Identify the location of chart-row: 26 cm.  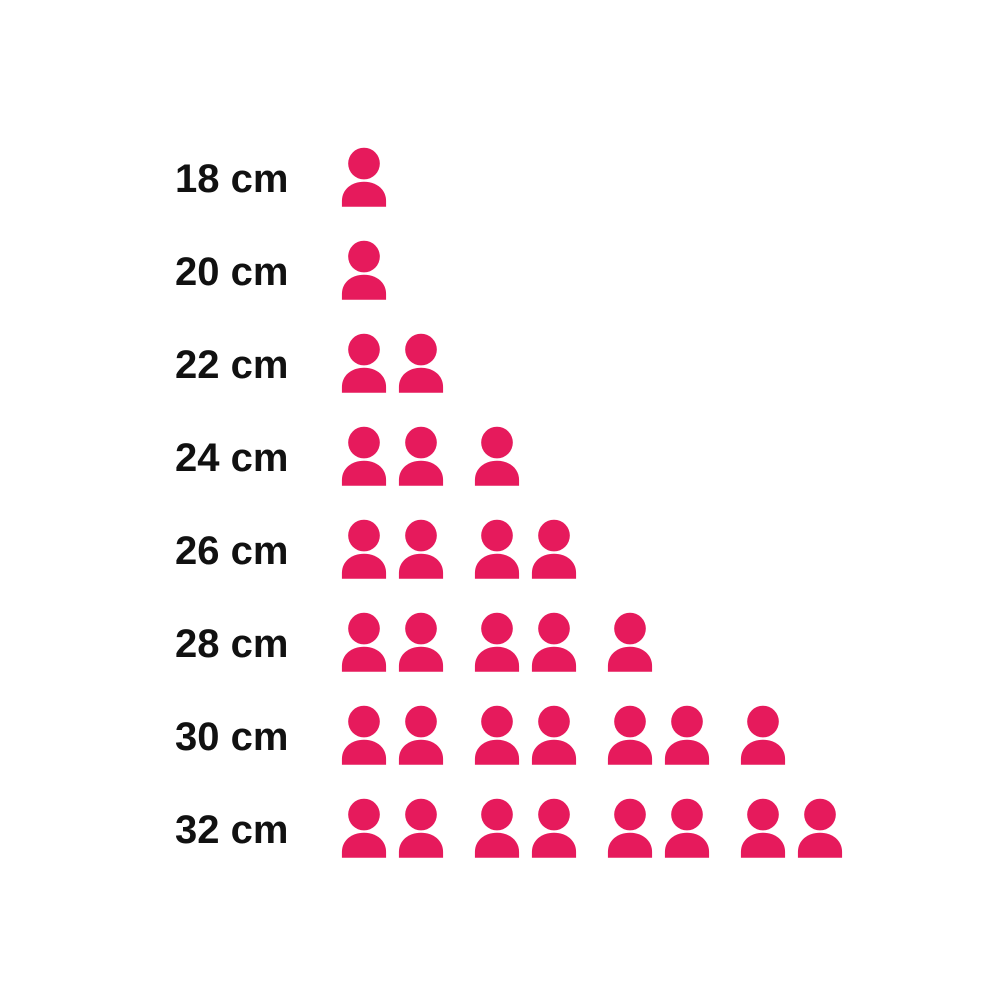
(509, 548).